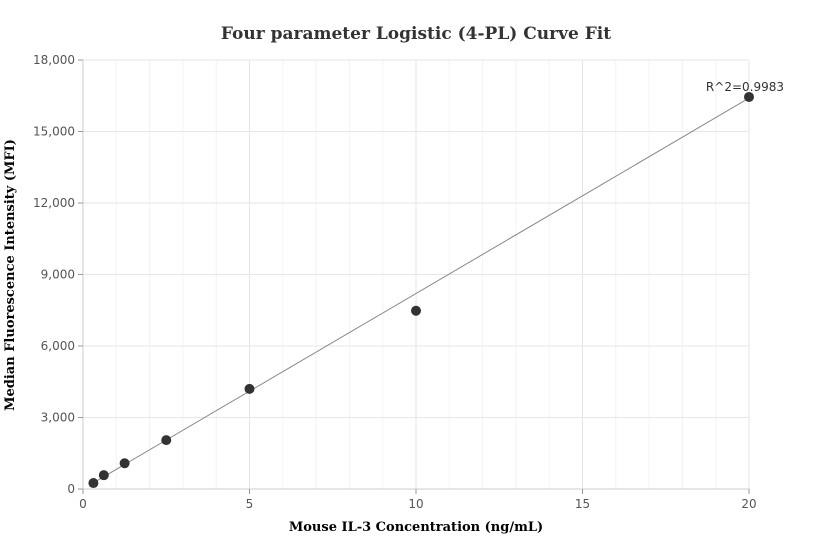 The height and width of the screenshot is (560, 832). Describe the element at coordinates (748, 504) in the screenshot. I see `x-tick-label: 20` at that location.